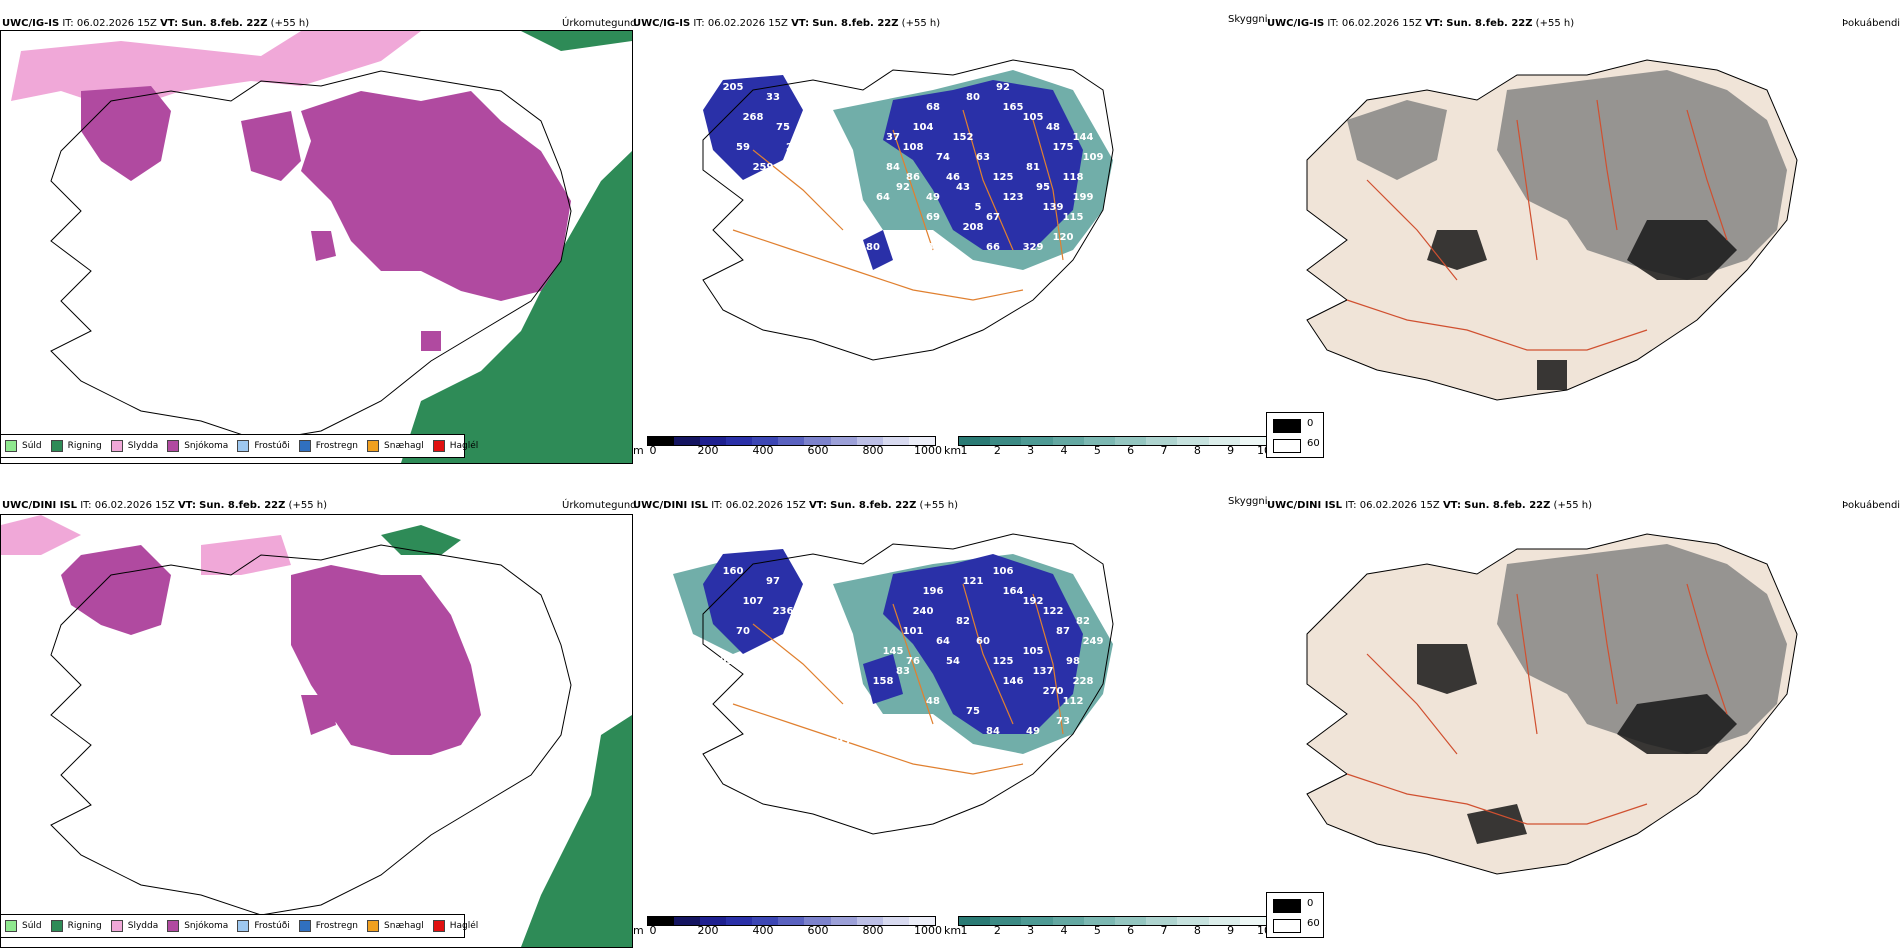  I want to click on snow-depth-label: 256, so click(1013, 761).